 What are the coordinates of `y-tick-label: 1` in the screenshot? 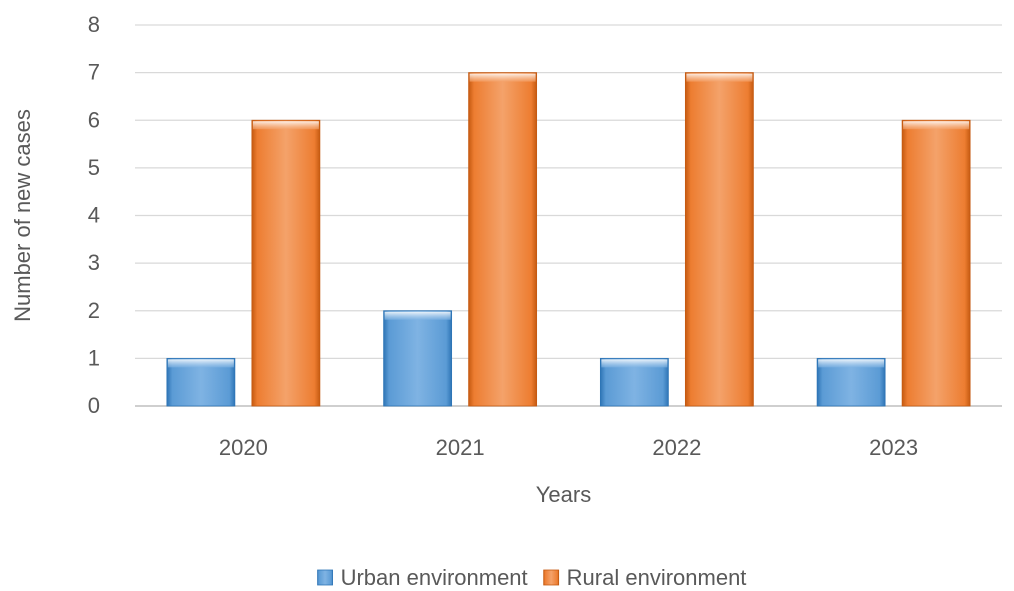 It's located at (94, 357).